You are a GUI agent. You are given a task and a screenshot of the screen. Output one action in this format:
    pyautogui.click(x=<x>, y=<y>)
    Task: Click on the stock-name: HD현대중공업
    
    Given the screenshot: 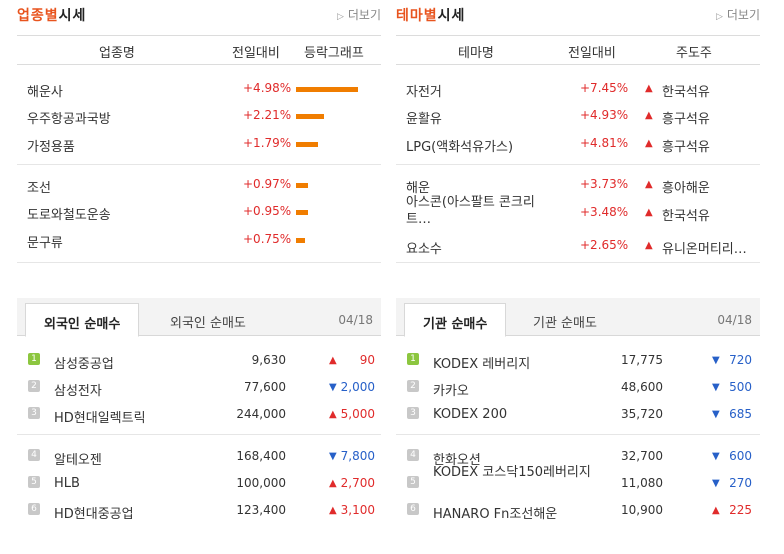 What is the action you would take?
    pyautogui.click(x=94, y=514)
    